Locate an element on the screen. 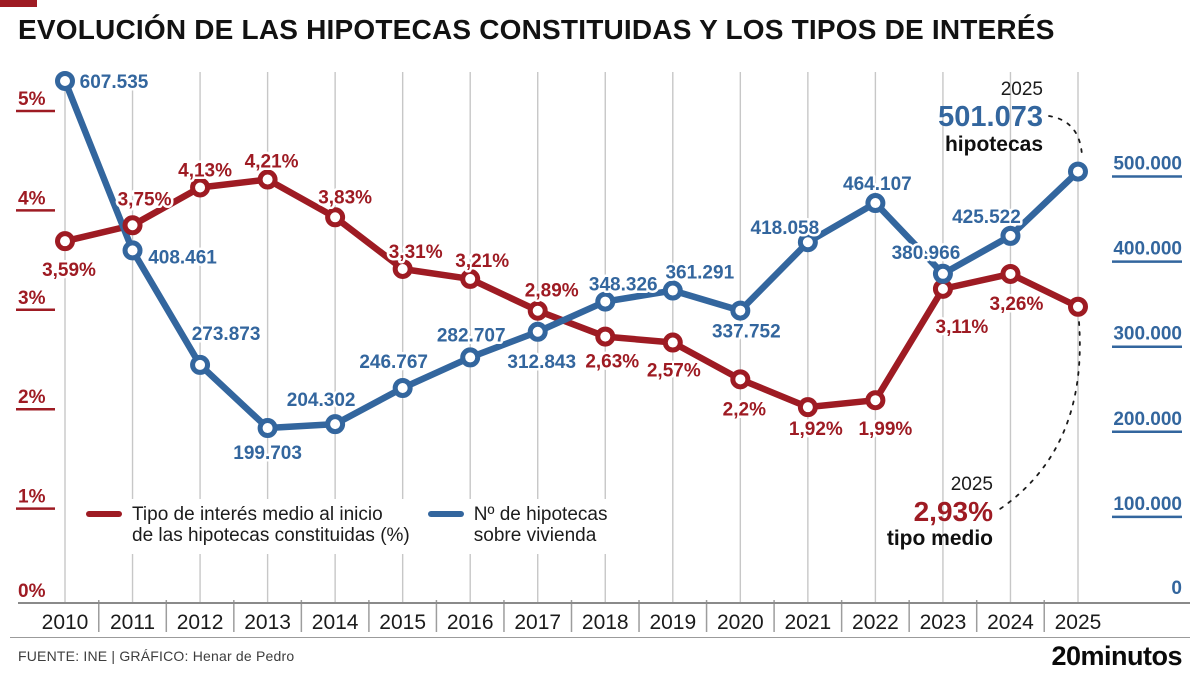 Image resolution: width=1200 pixels, height=675 pixels. x-axis-label-2024: 2024 is located at coordinates (1010, 622).